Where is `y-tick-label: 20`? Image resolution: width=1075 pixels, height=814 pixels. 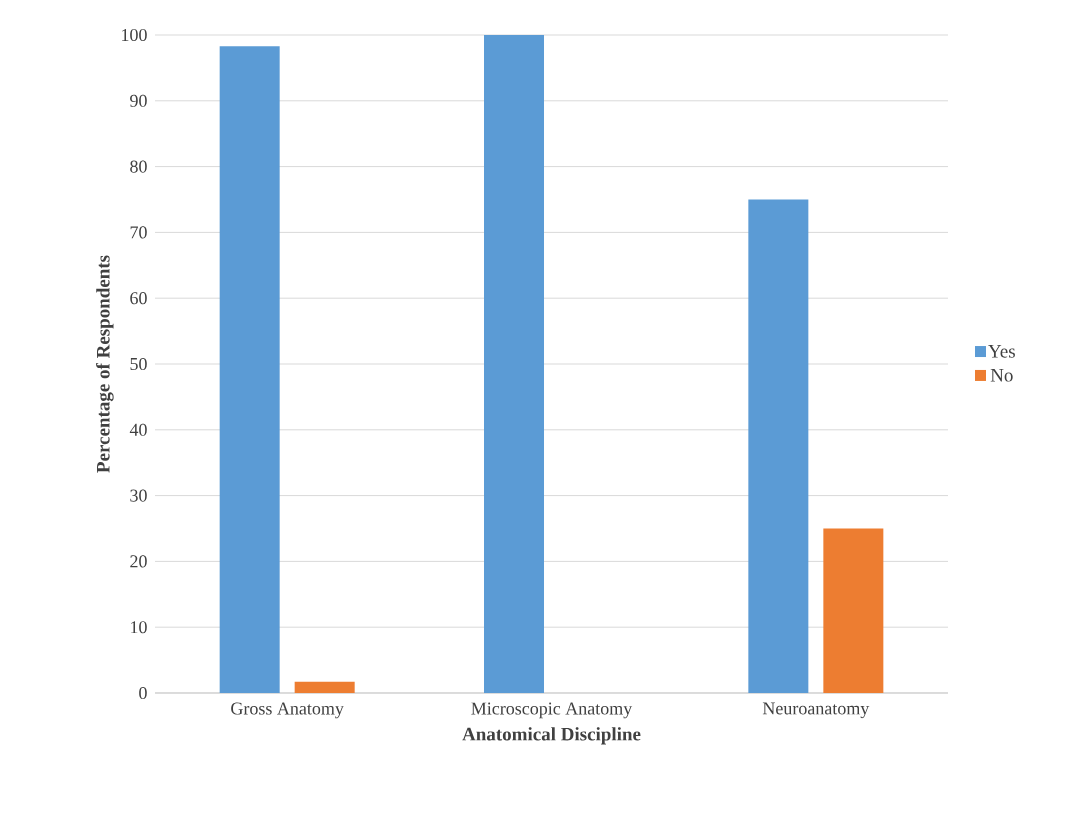 y-tick-label: 20 is located at coordinates (138, 561).